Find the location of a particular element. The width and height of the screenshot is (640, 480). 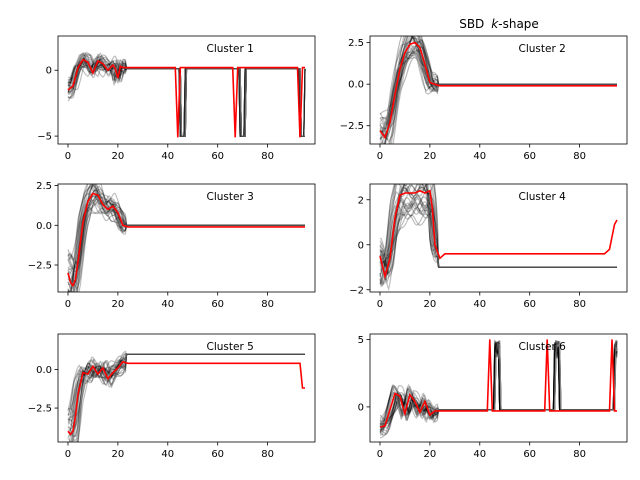

y-tick-label: 2.5 is located at coordinates (44, 186).